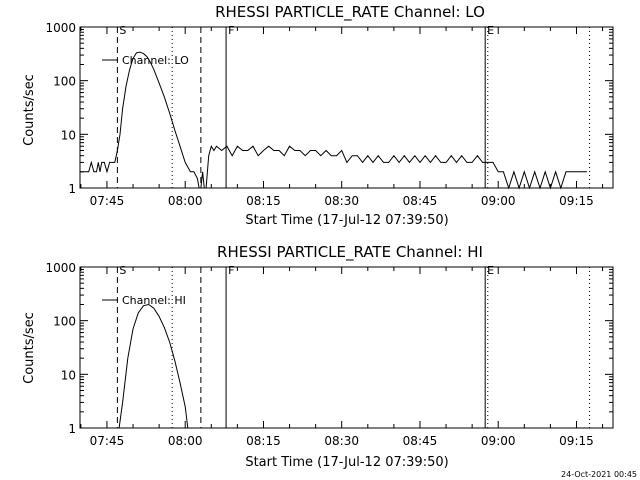 The height and width of the screenshot is (480, 640). What do you see at coordinates (498, 201) in the screenshot?
I see `x-tick-label-lo: 09:00` at bounding box center [498, 201].